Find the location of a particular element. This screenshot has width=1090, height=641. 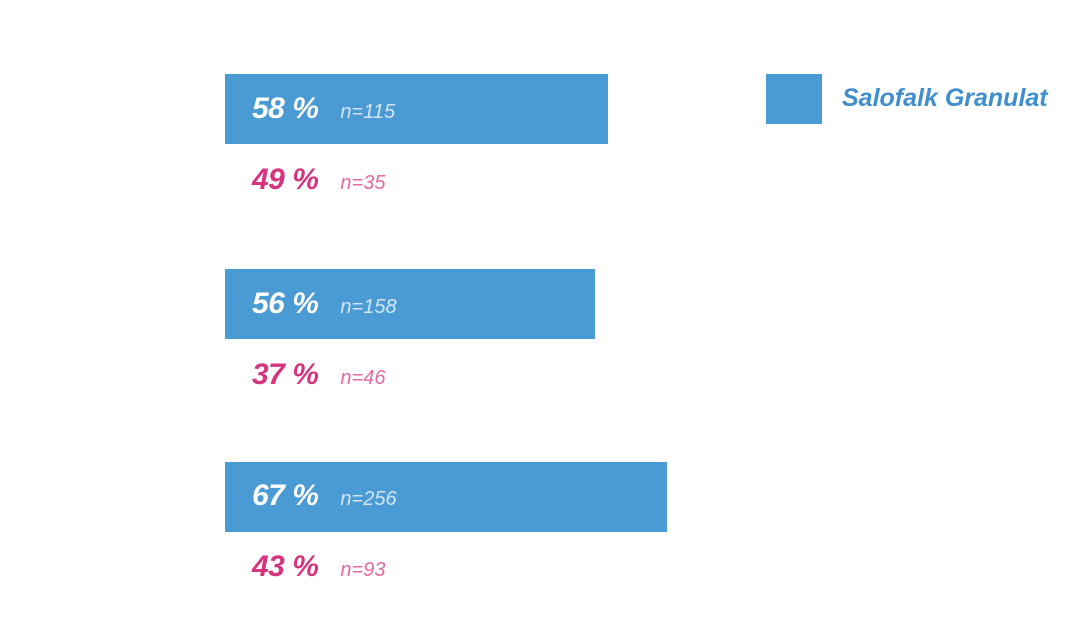

legend-swatch is located at coordinates (794, 99).